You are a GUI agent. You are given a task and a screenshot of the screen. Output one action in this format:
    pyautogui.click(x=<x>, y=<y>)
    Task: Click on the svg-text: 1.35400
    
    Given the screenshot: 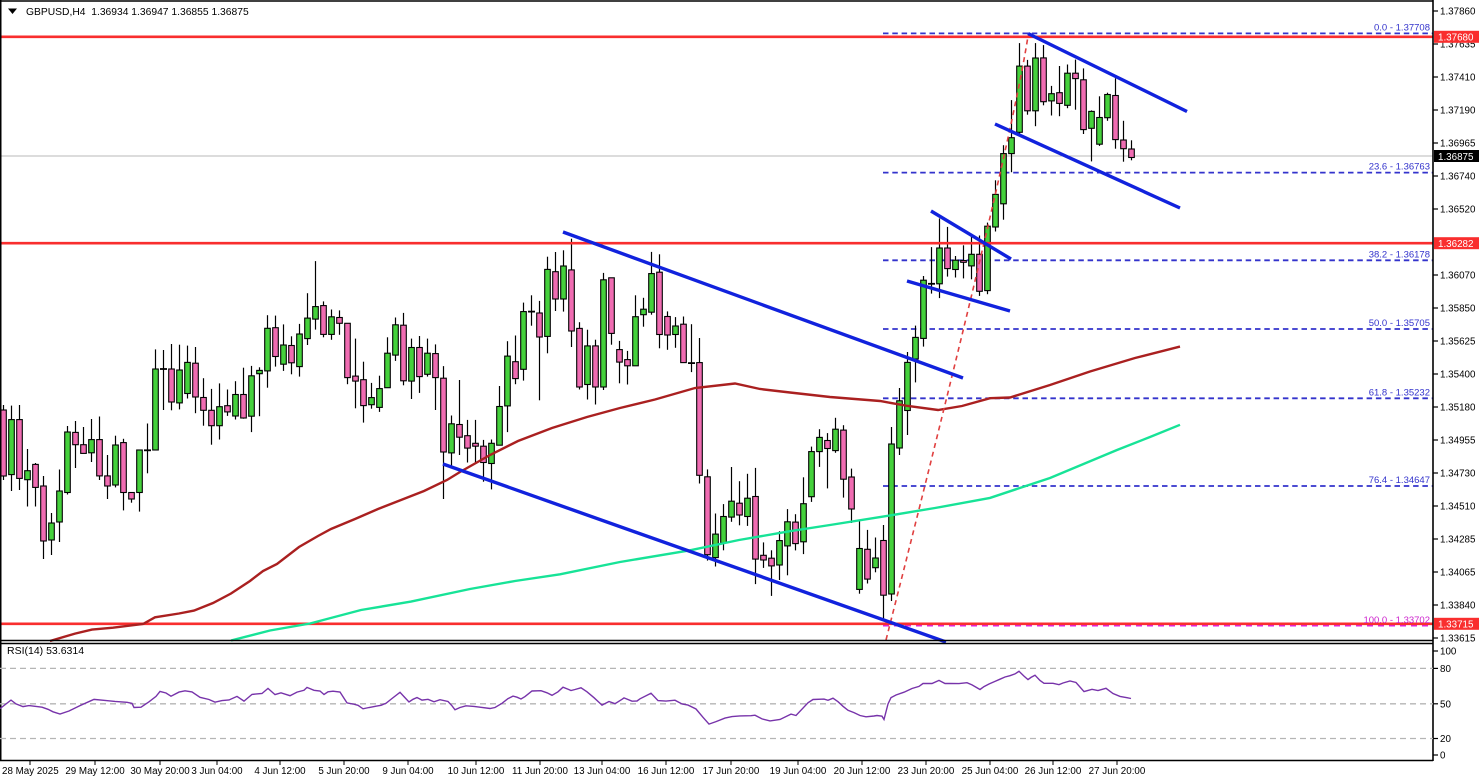 What is the action you would take?
    pyautogui.click(x=1458, y=375)
    